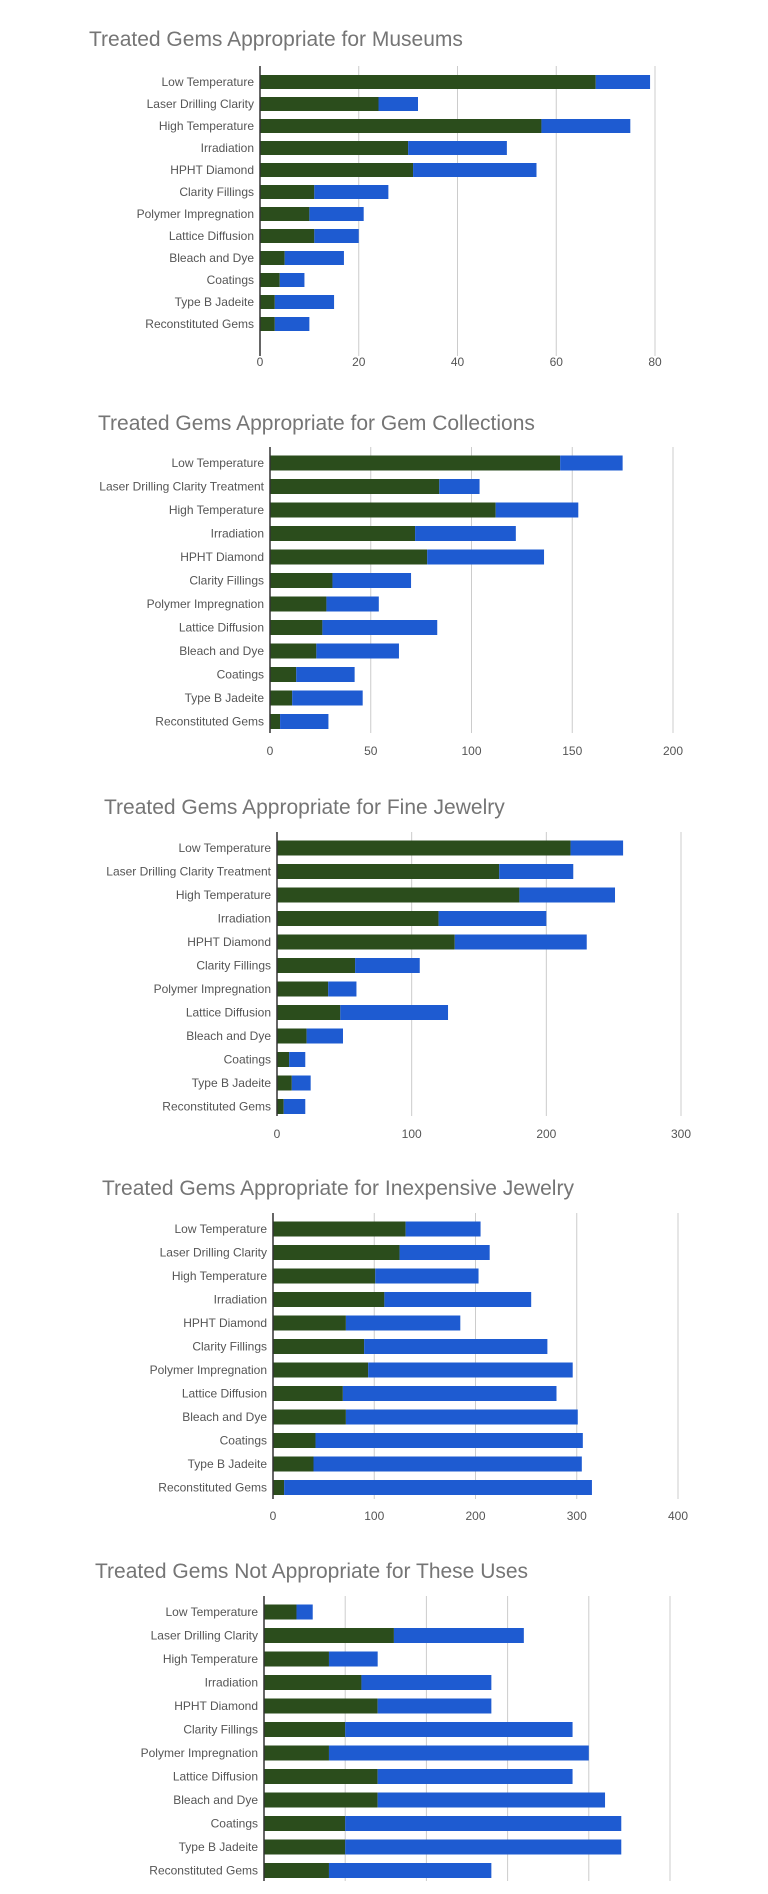 The image size is (768, 1894). What do you see at coordinates (276, 39) in the screenshot?
I see `chart-title: Treated Gems Appropriate for Museums` at bounding box center [276, 39].